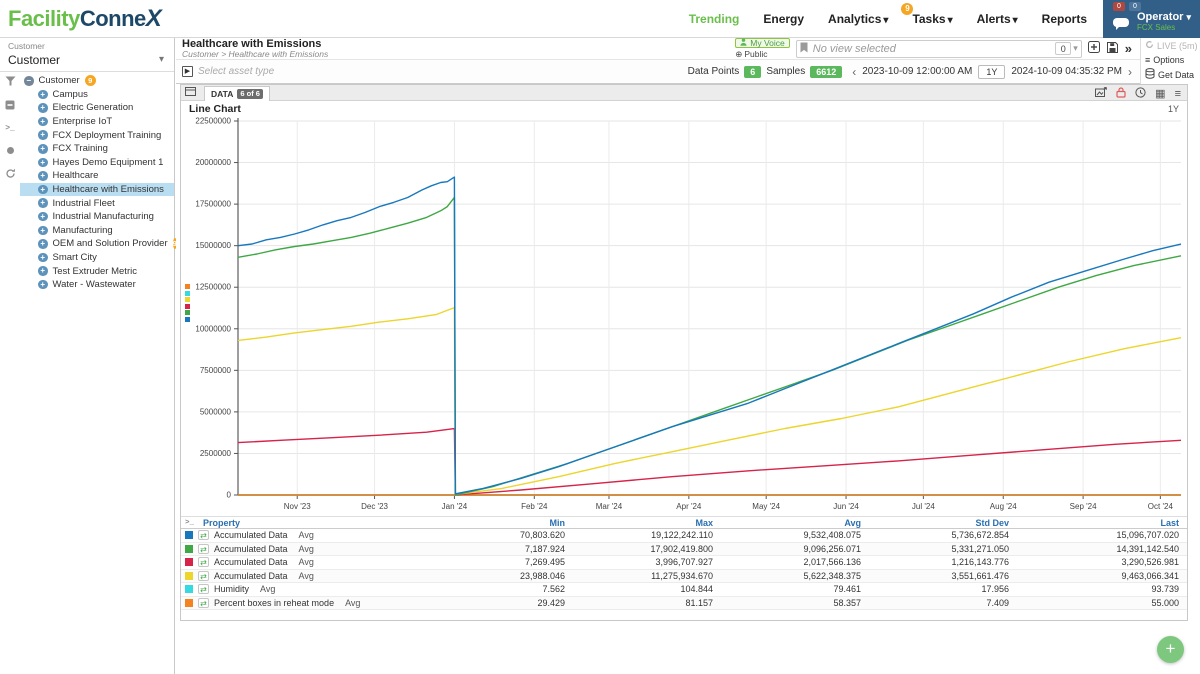  Describe the element at coordinates (274, 602) in the screenshot. I see `property-name: Percent boxes in reheat mode` at that location.